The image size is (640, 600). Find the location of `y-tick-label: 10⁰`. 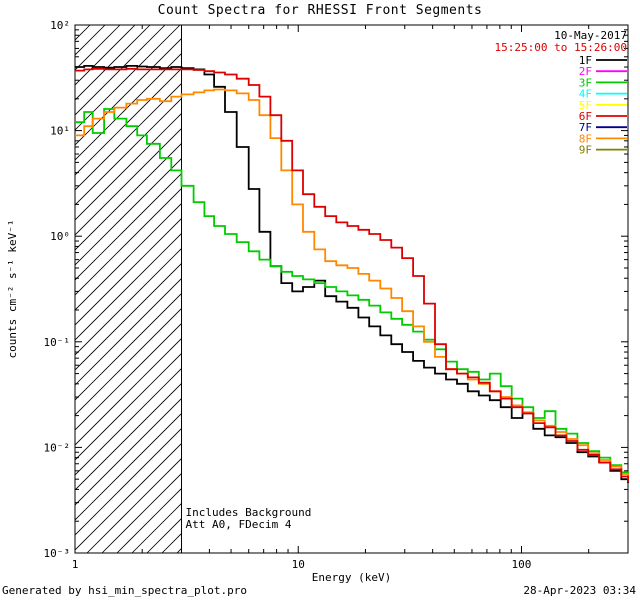

y-tick-label: 10⁰ is located at coordinates (60, 236).